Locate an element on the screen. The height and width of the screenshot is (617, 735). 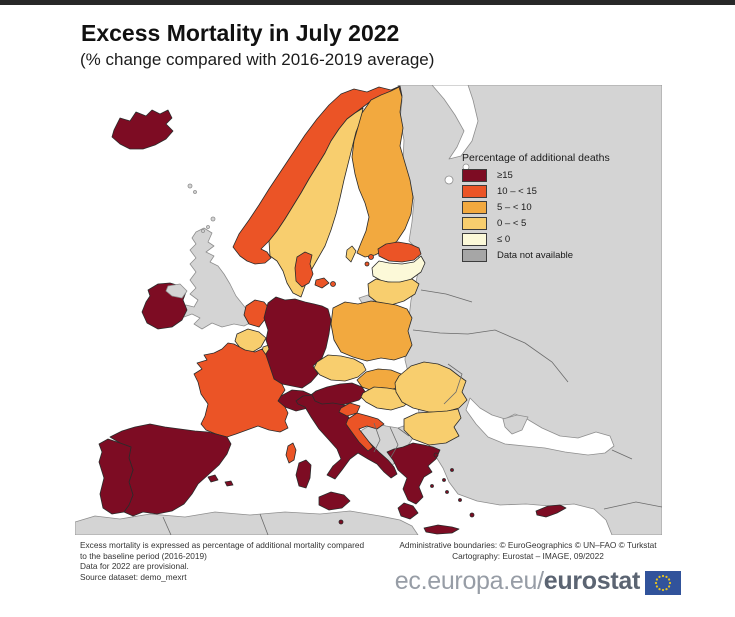
legend-label: 5 – < 10 is located at coordinates (514, 207).